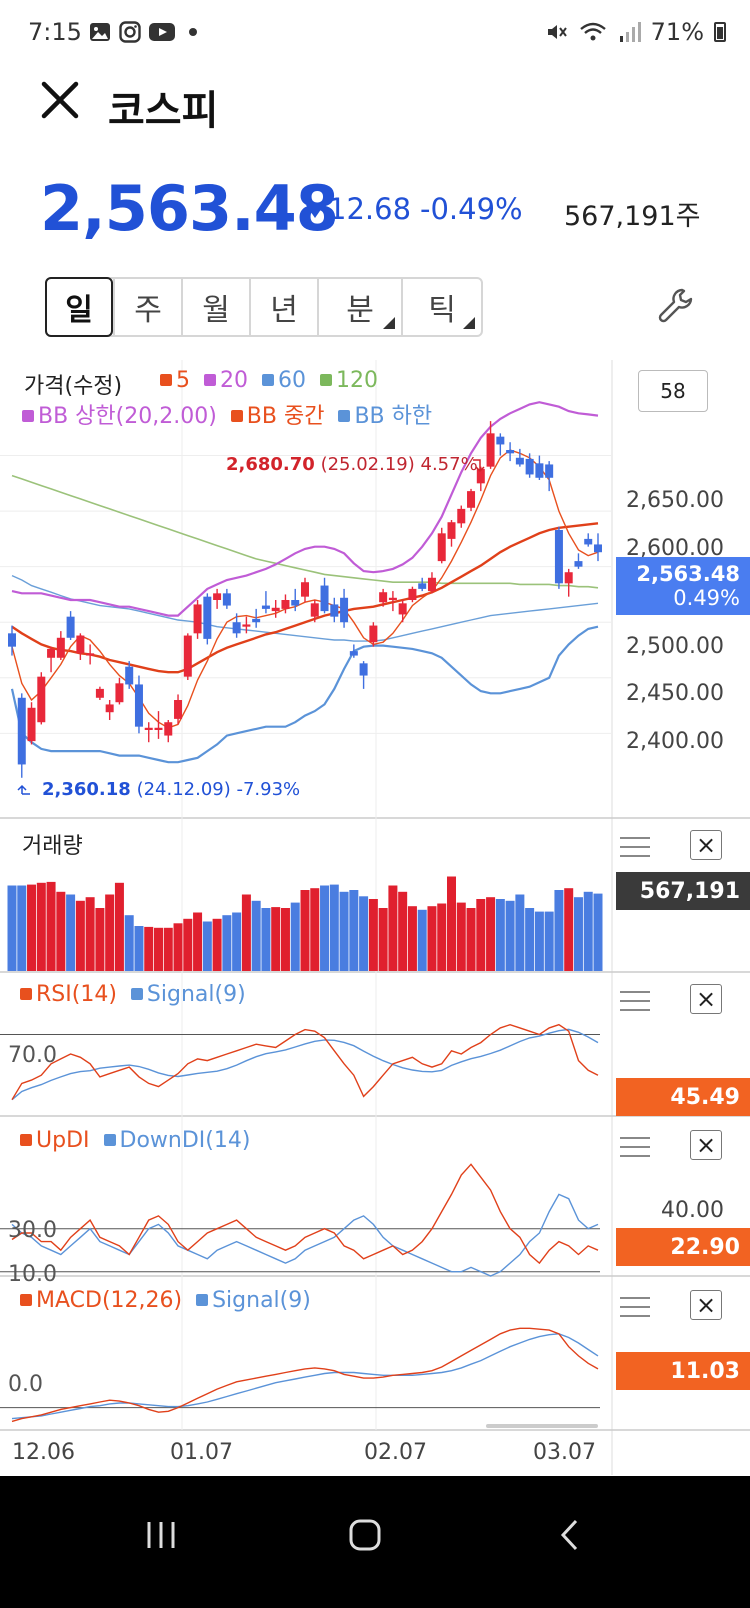 The width and height of the screenshot is (750, 1608). I want to click on rsi-level-label: 70.0, so click(32, 1055).